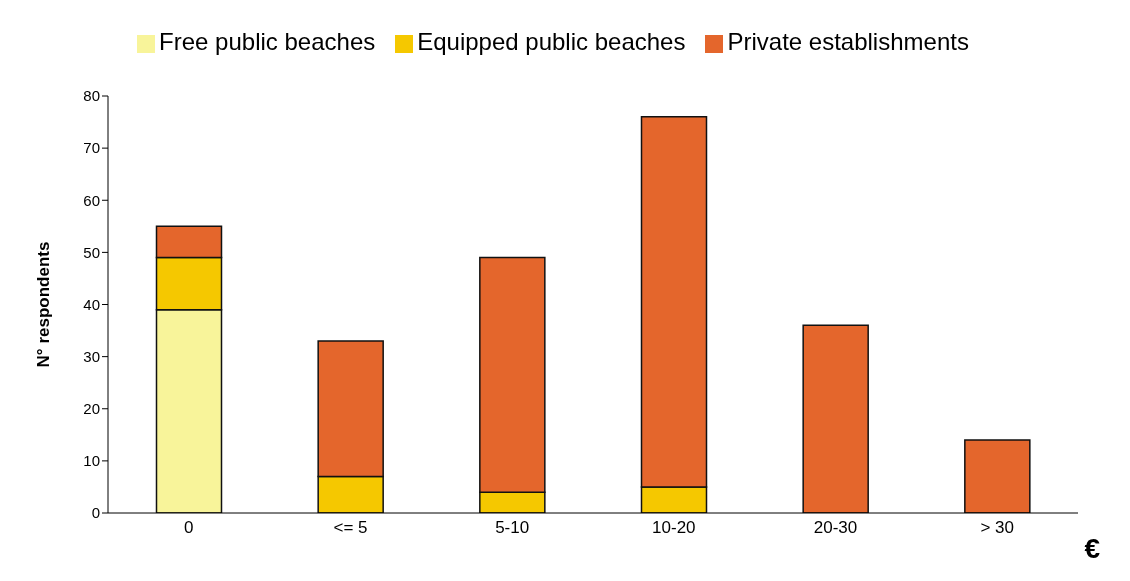 The width and height of the screenshot is (1130, 581). Describe the element at coordinates (91, 461) in the screenshot. I see `y-tick-label: 10` at that location.